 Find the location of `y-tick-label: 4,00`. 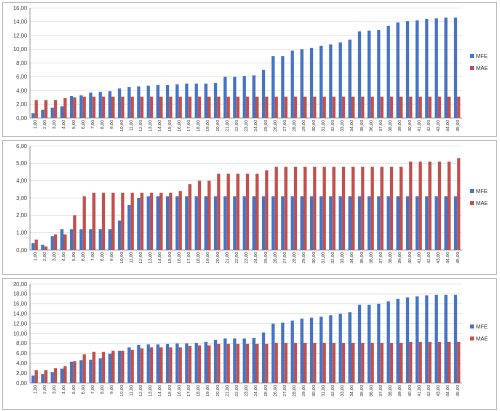

y-tick-label: 4,00 is located at coordinates (21, 181).